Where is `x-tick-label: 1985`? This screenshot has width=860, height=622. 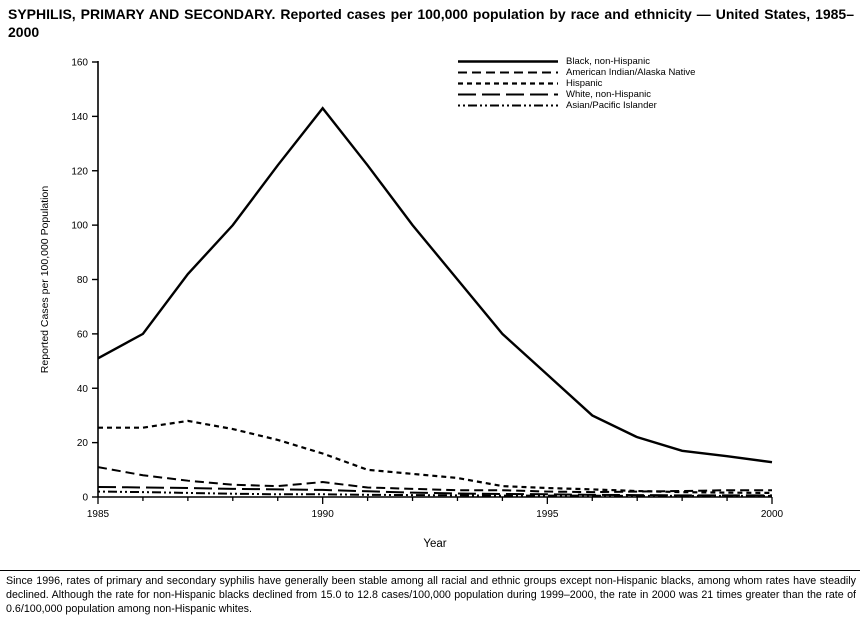 x-tick-label: 1985 is located at coordinates (98, 514).